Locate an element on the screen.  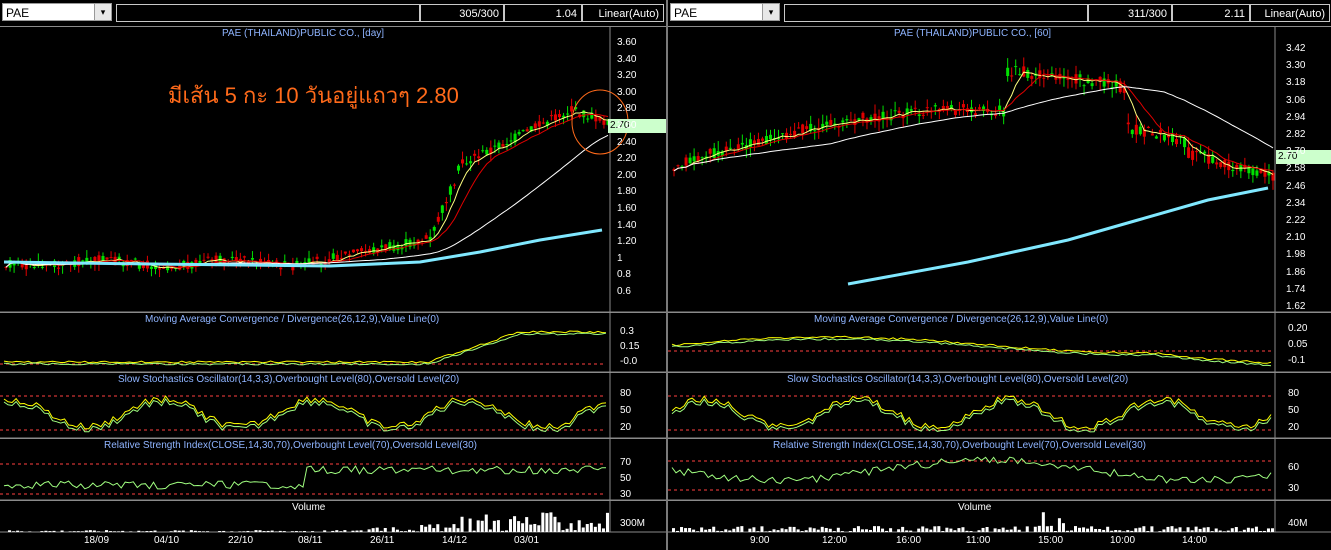
rsi-axis-label: 30 is located at coordinates (626, 494).